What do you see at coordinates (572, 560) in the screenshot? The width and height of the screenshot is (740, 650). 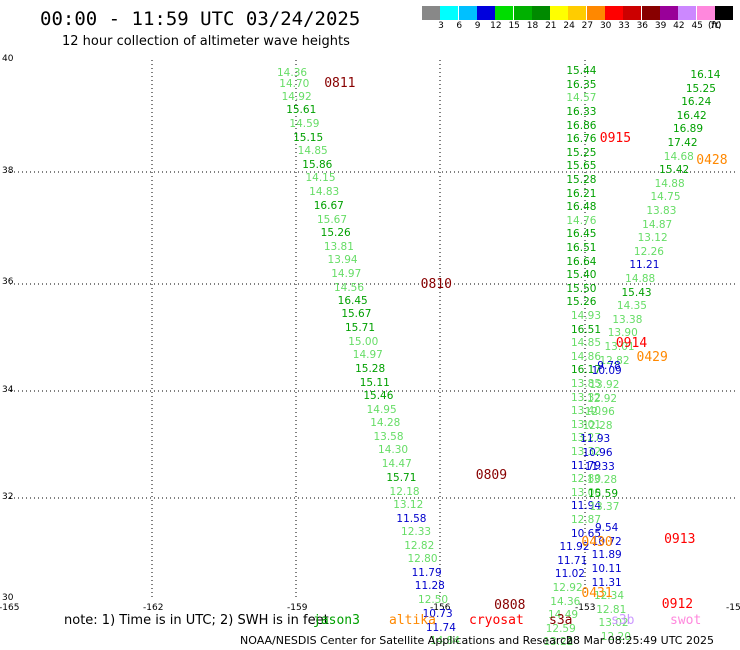 I see `swh-value: 11.71` at bounding box center [572, 560].